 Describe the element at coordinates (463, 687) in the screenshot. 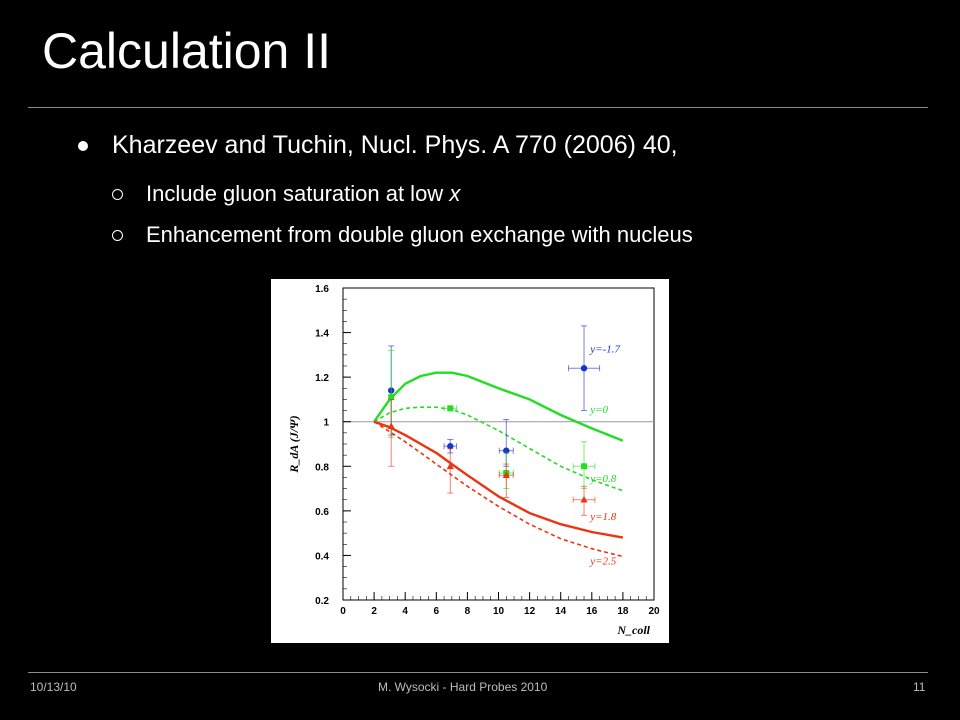

I see `footer-presenter: M. Wysocki - Hard Probes 2010` at that location.